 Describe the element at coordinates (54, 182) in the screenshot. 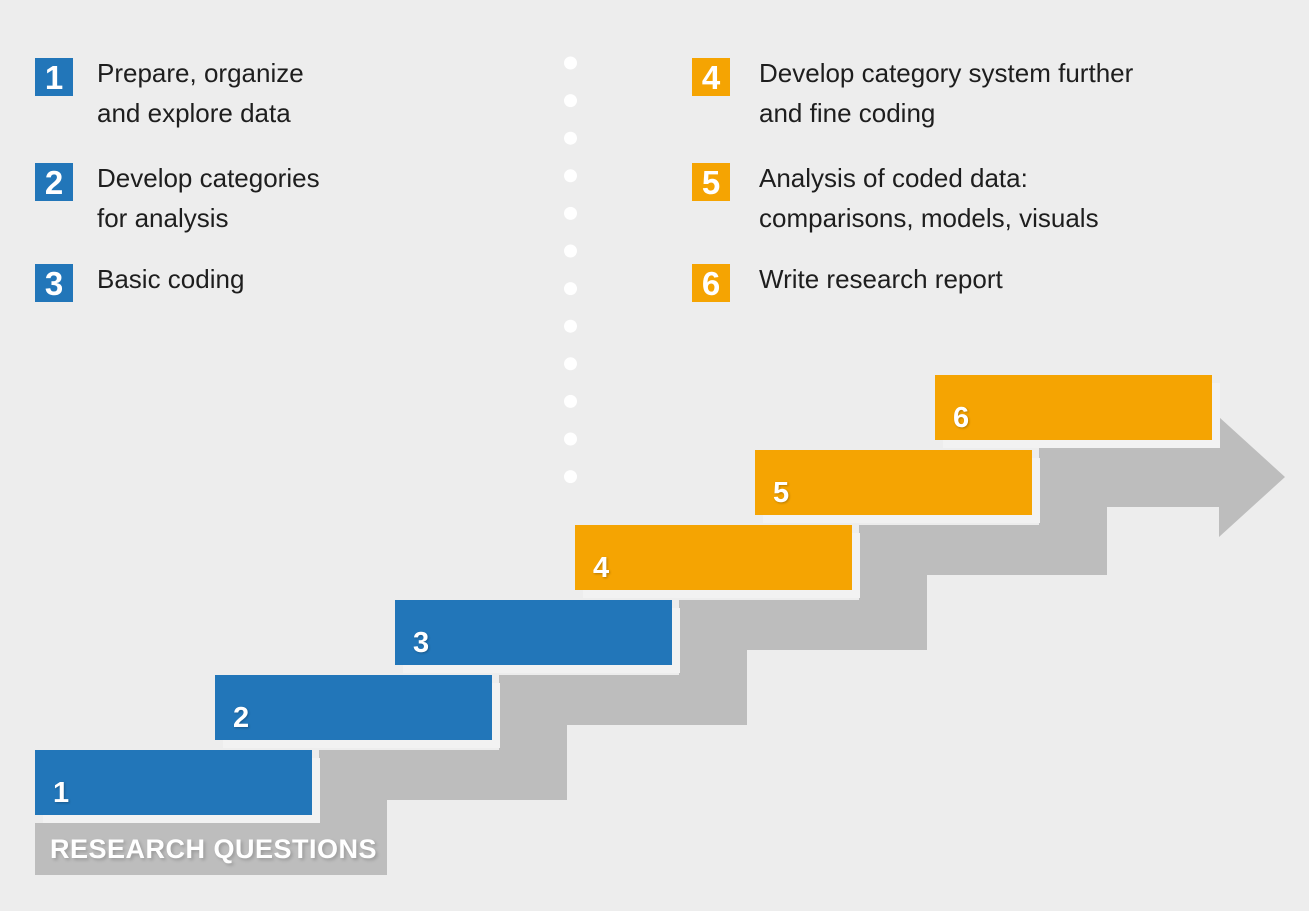

I see `legend-number-badge-2: 2` at that location.